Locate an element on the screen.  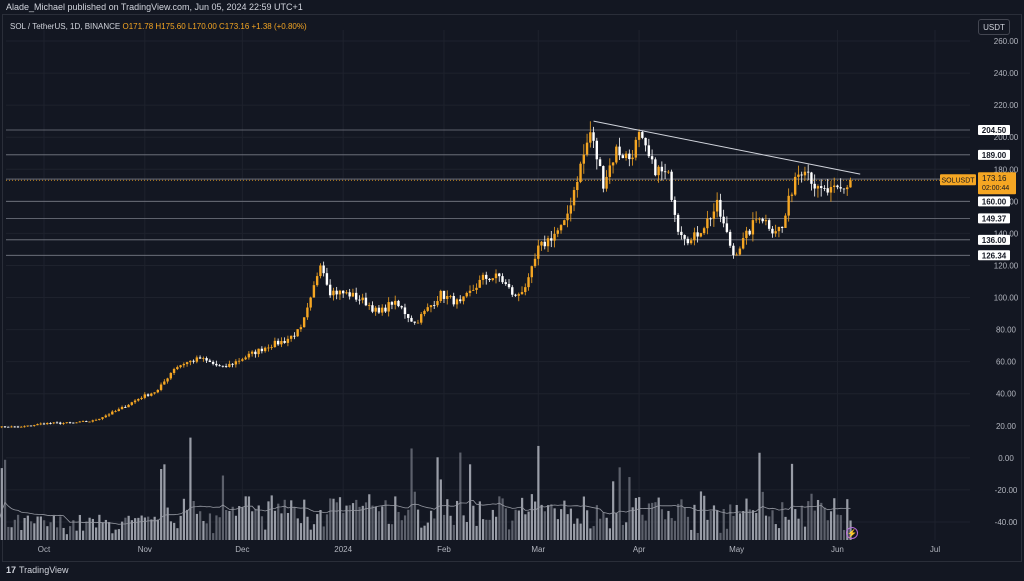
x-tick-label: Jun is located at coordinates (837, 549).